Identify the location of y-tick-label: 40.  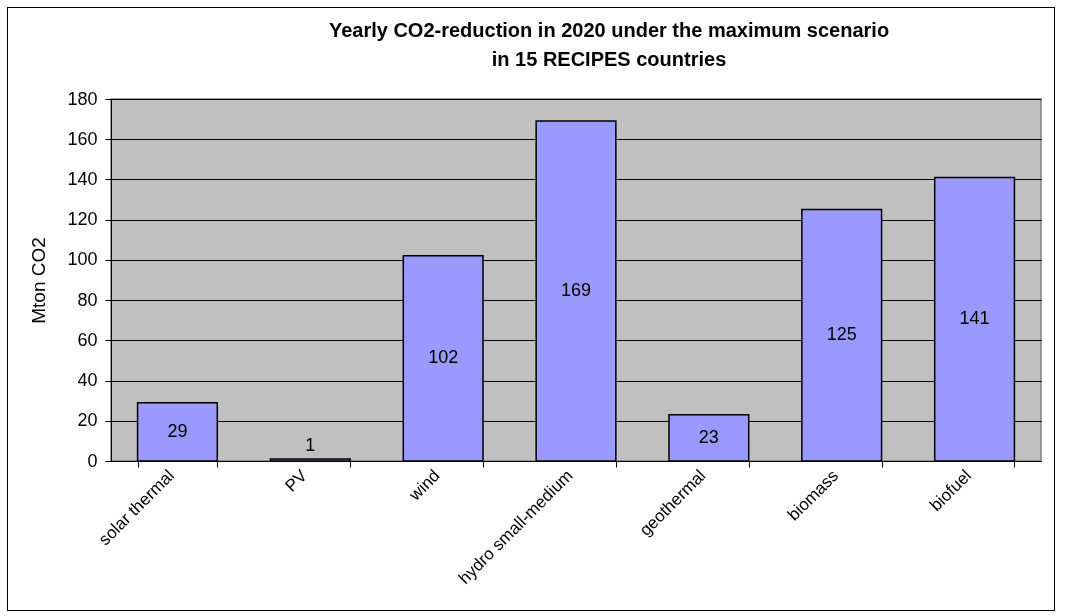
(87, 380).